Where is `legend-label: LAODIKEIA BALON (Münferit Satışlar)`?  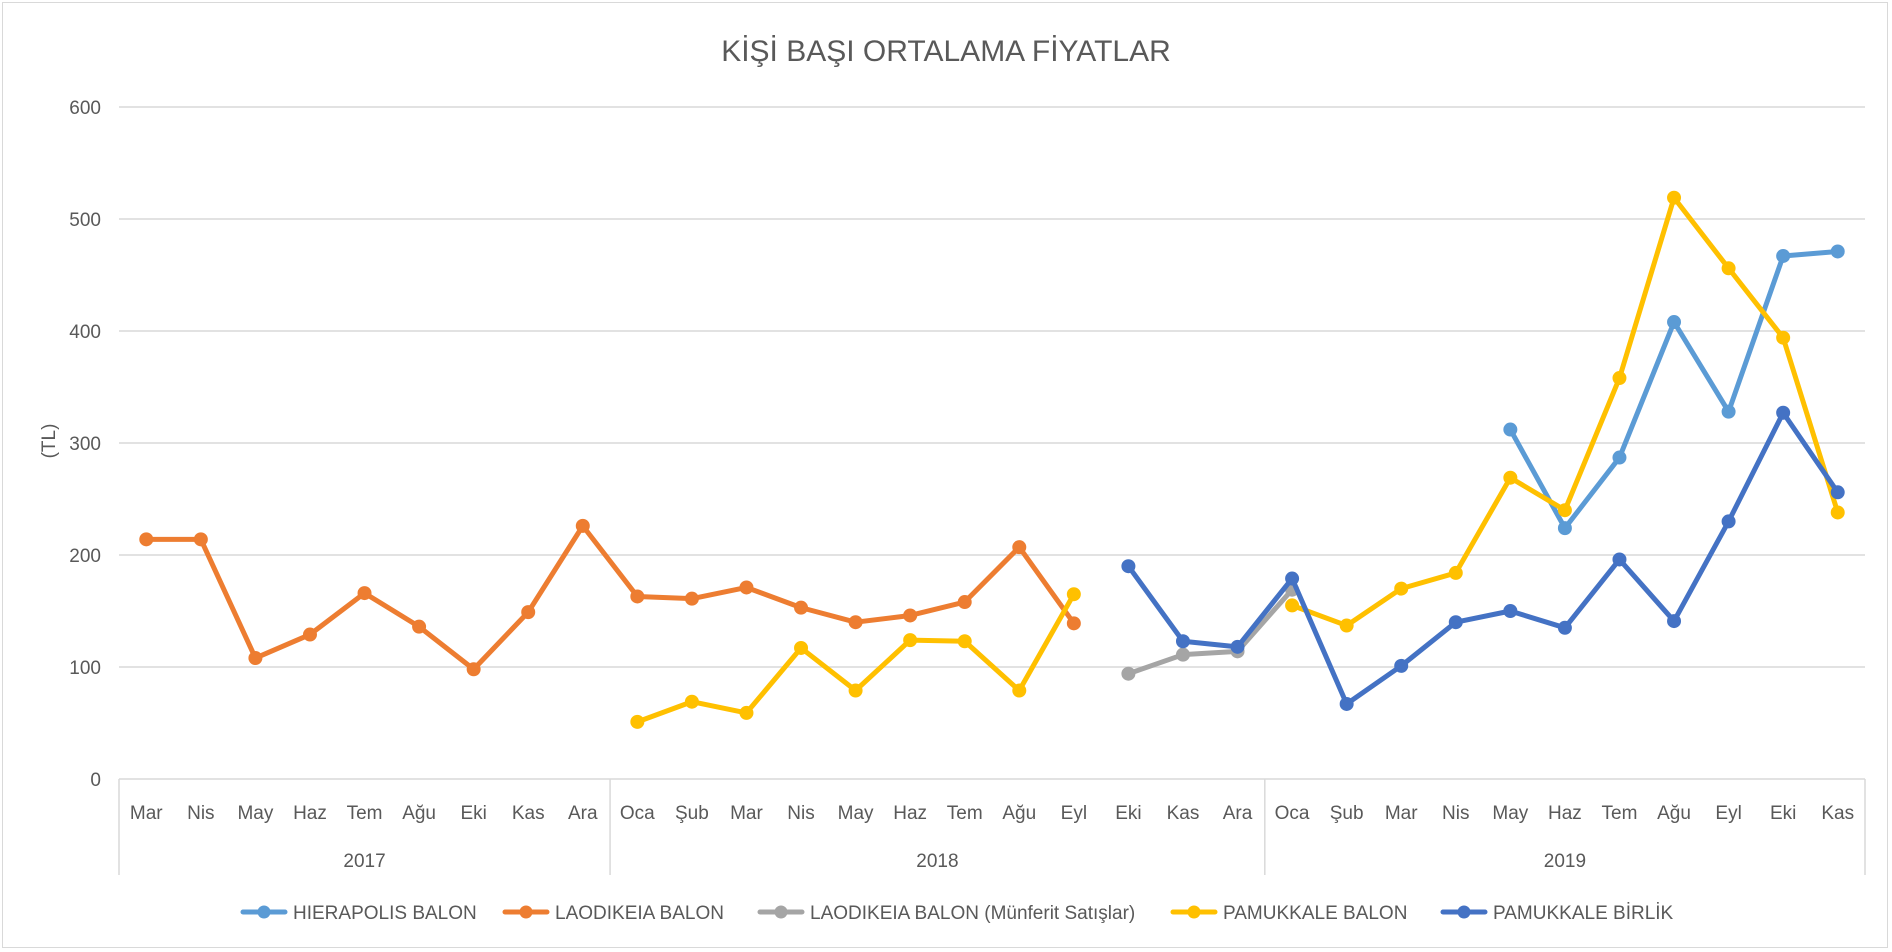 legend-label: LAODIKEIA BALON (Münferit Satışlar) is located at coordinates (972, 913).